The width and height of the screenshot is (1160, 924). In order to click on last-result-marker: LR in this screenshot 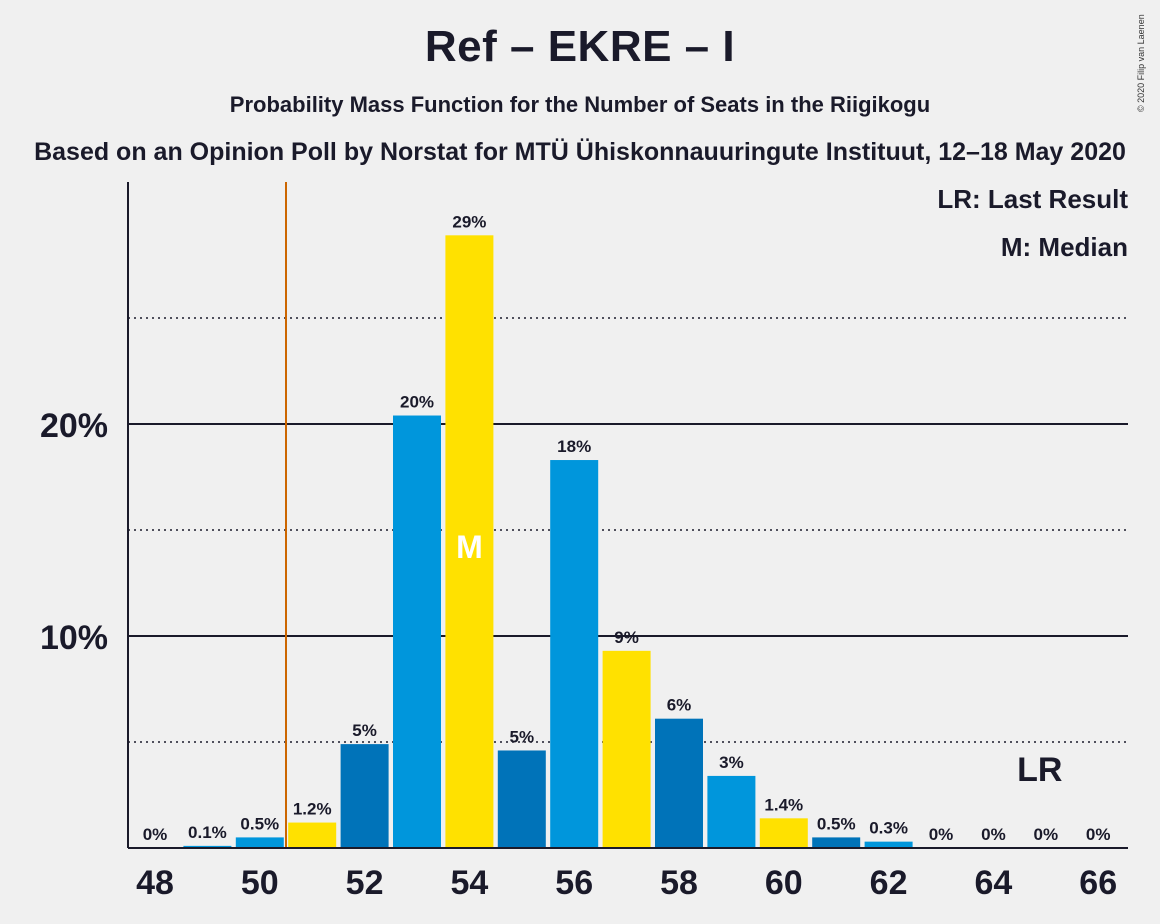, I will do `click(1039, 770)`.